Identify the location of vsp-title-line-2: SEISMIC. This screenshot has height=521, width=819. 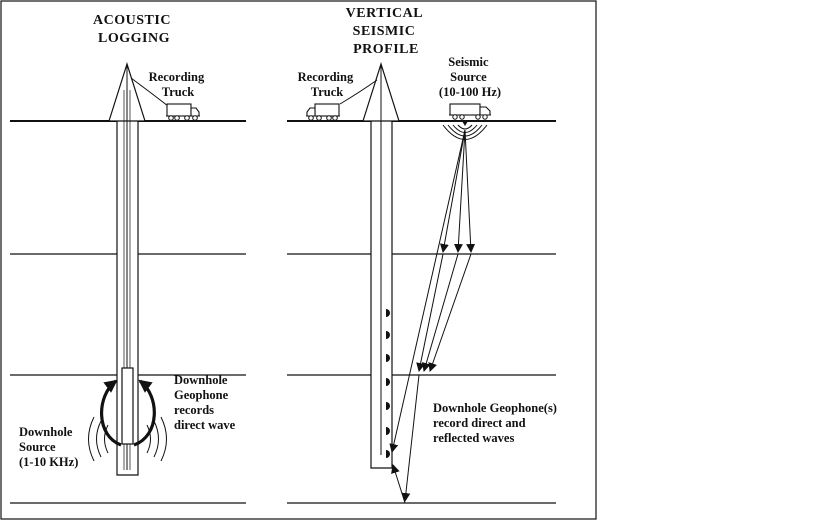
(384, 31).